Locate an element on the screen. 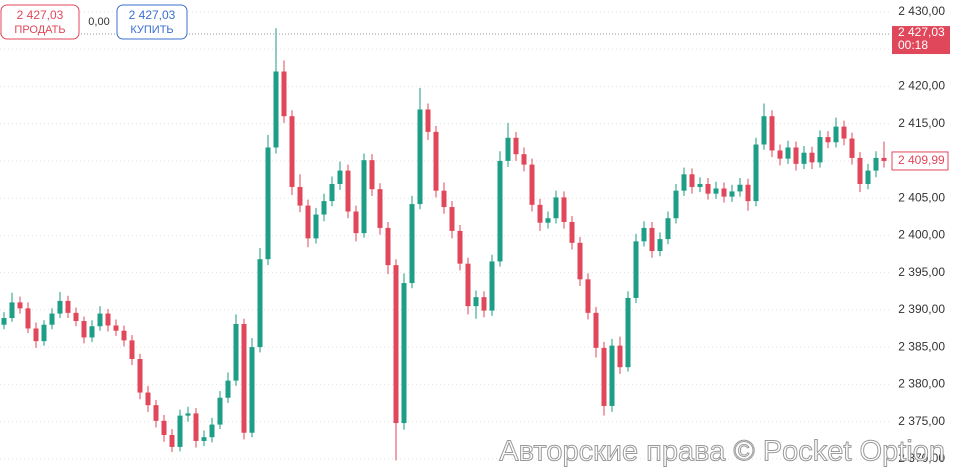 The image size is (958, 470). y-tick-label: 2 395,00 is located at coordinates (921, 272).